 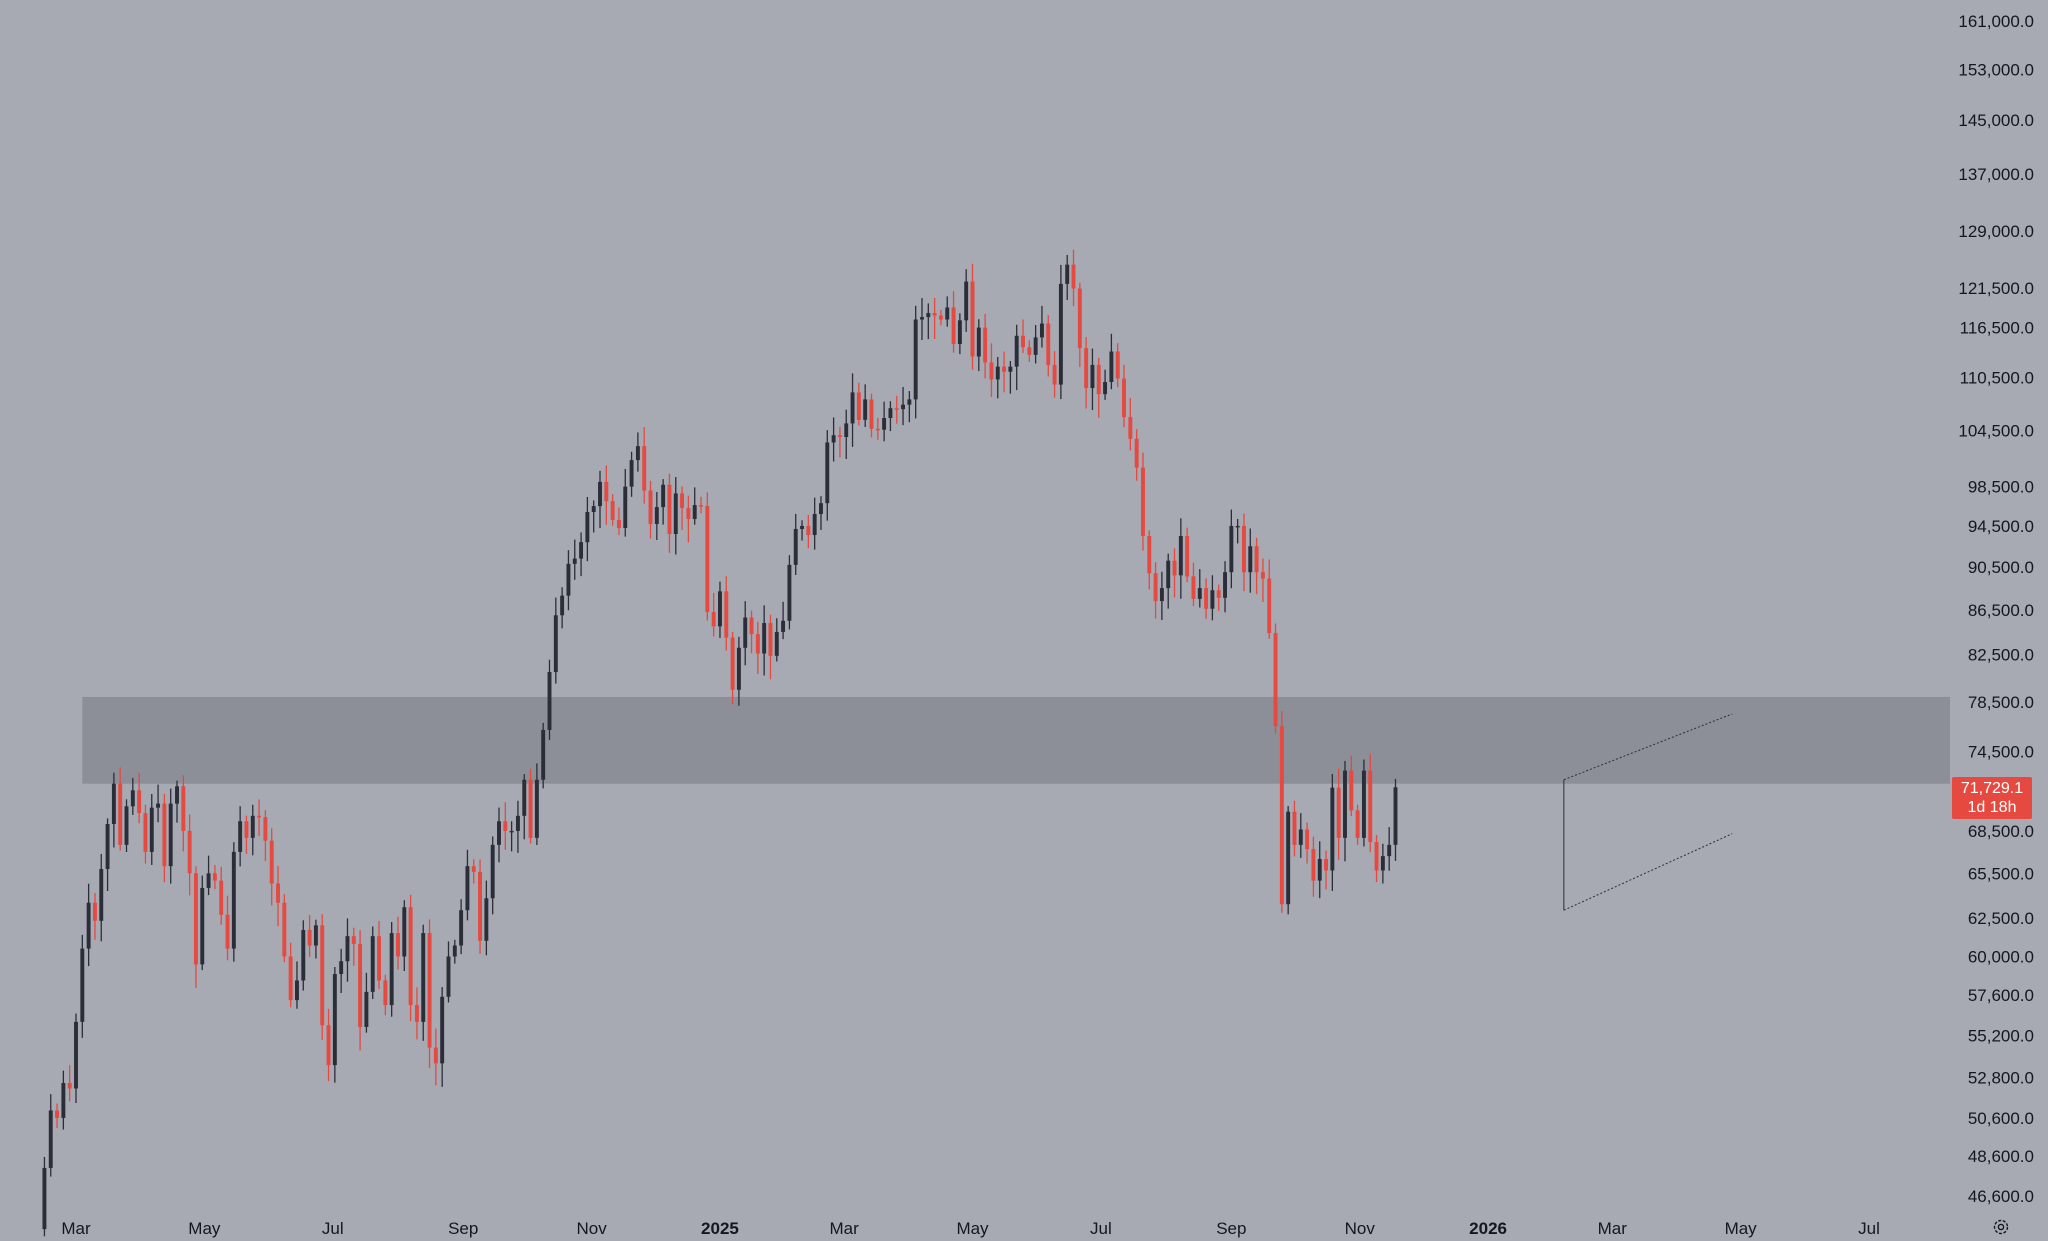 What do you see at coordinates (2001, 526) in the screenshot?
I see `y-tick-label: 94,500.0` at bounding box center [2001, 526].